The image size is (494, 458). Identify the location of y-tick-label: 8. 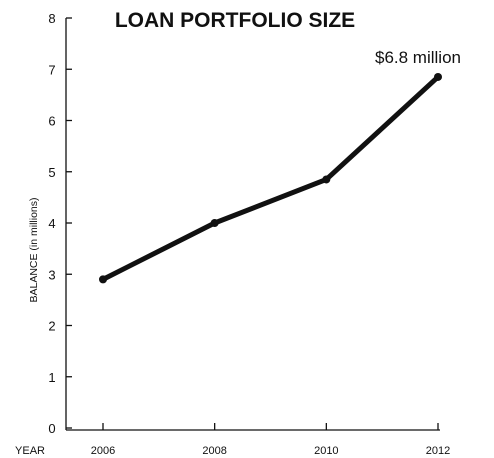
(51, 18).